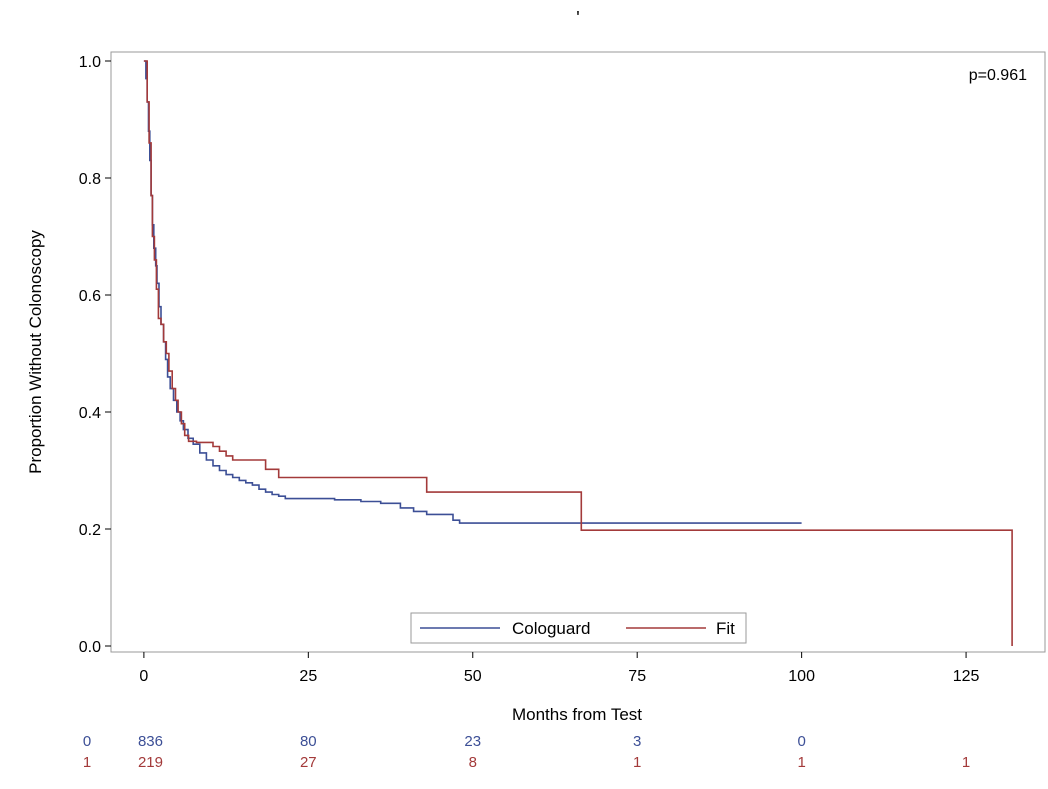 This screenshot has height=789, width=1048. I want to click on p-value-annotation: p=0.961, so click(998, 75).